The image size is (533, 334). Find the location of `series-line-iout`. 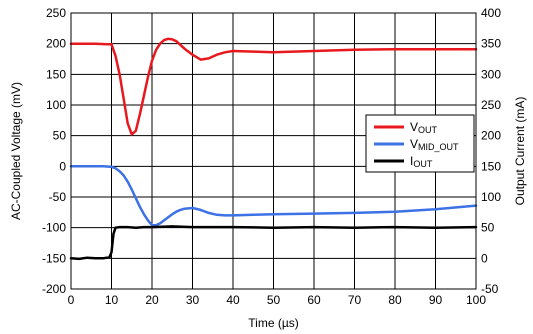

series-line-iout is located at coordinates (273, 243).